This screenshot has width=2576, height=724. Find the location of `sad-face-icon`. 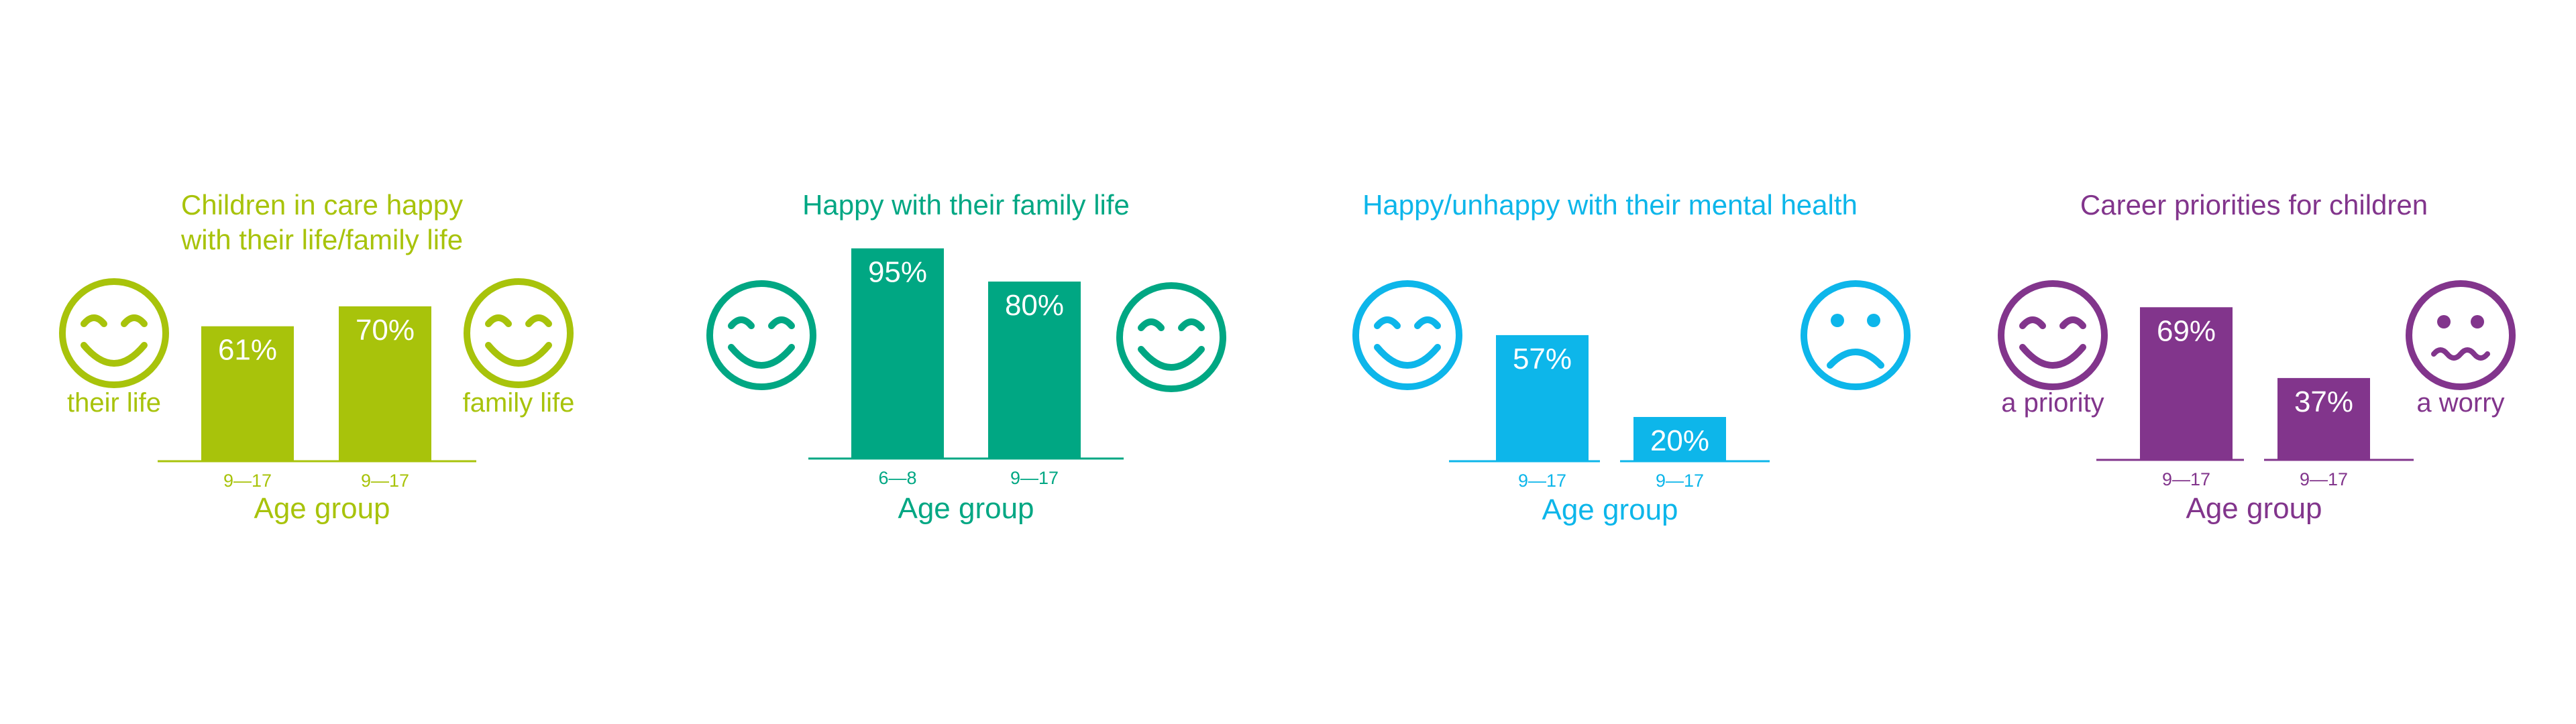

sad-face-icon is located at coordinates (1856, 335).